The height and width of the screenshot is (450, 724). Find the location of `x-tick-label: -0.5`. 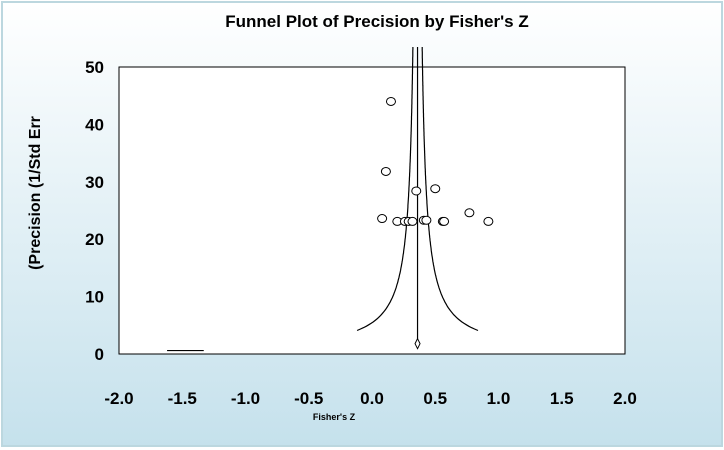

x-tick-label: -0.5 is located at coordinates (308, 398).